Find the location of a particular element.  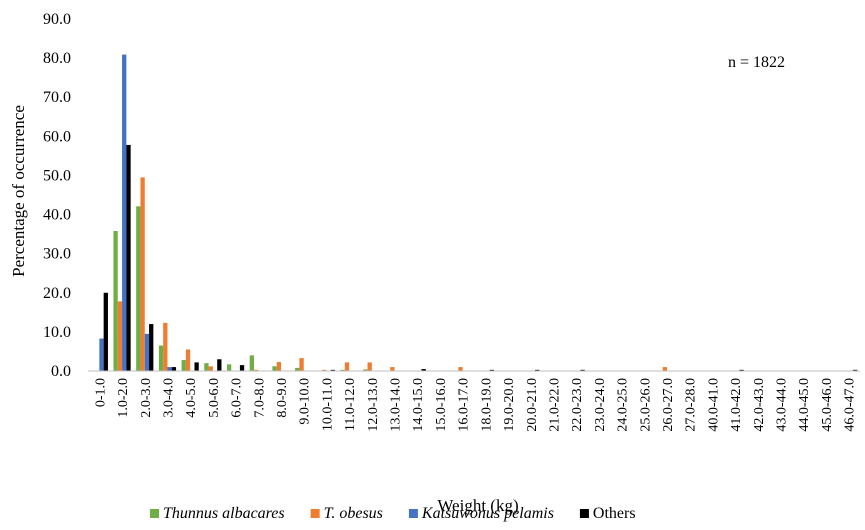

legend-label: Katsuwonus pelamis is located at coordinates (487, 513).